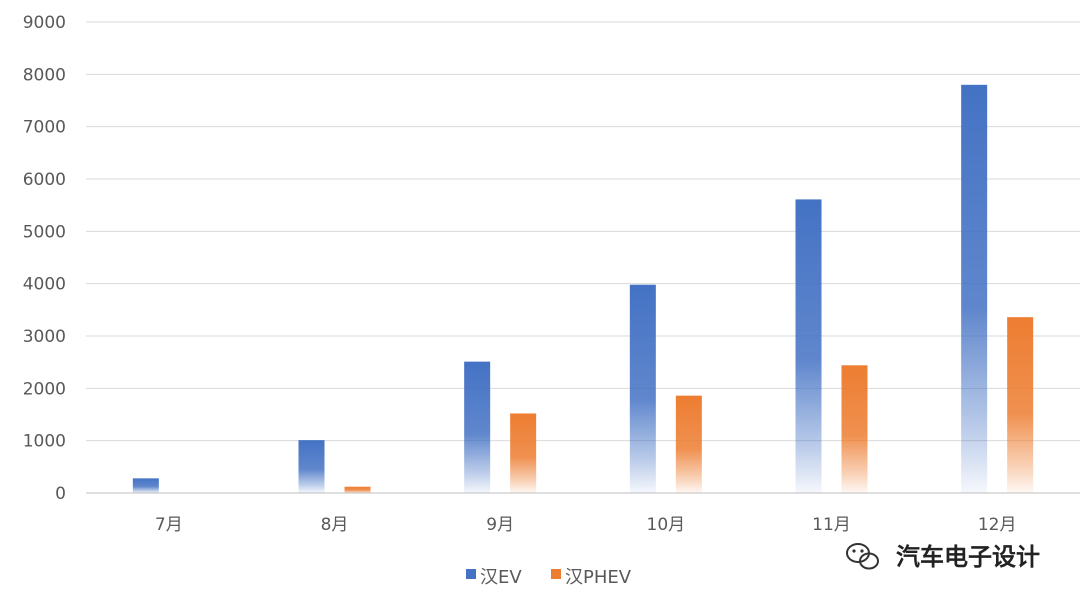  What do you see at coordinates (997, 525) in the screenshot?
I see `x-tick-label: 12月` at bounding box center [997, 525].